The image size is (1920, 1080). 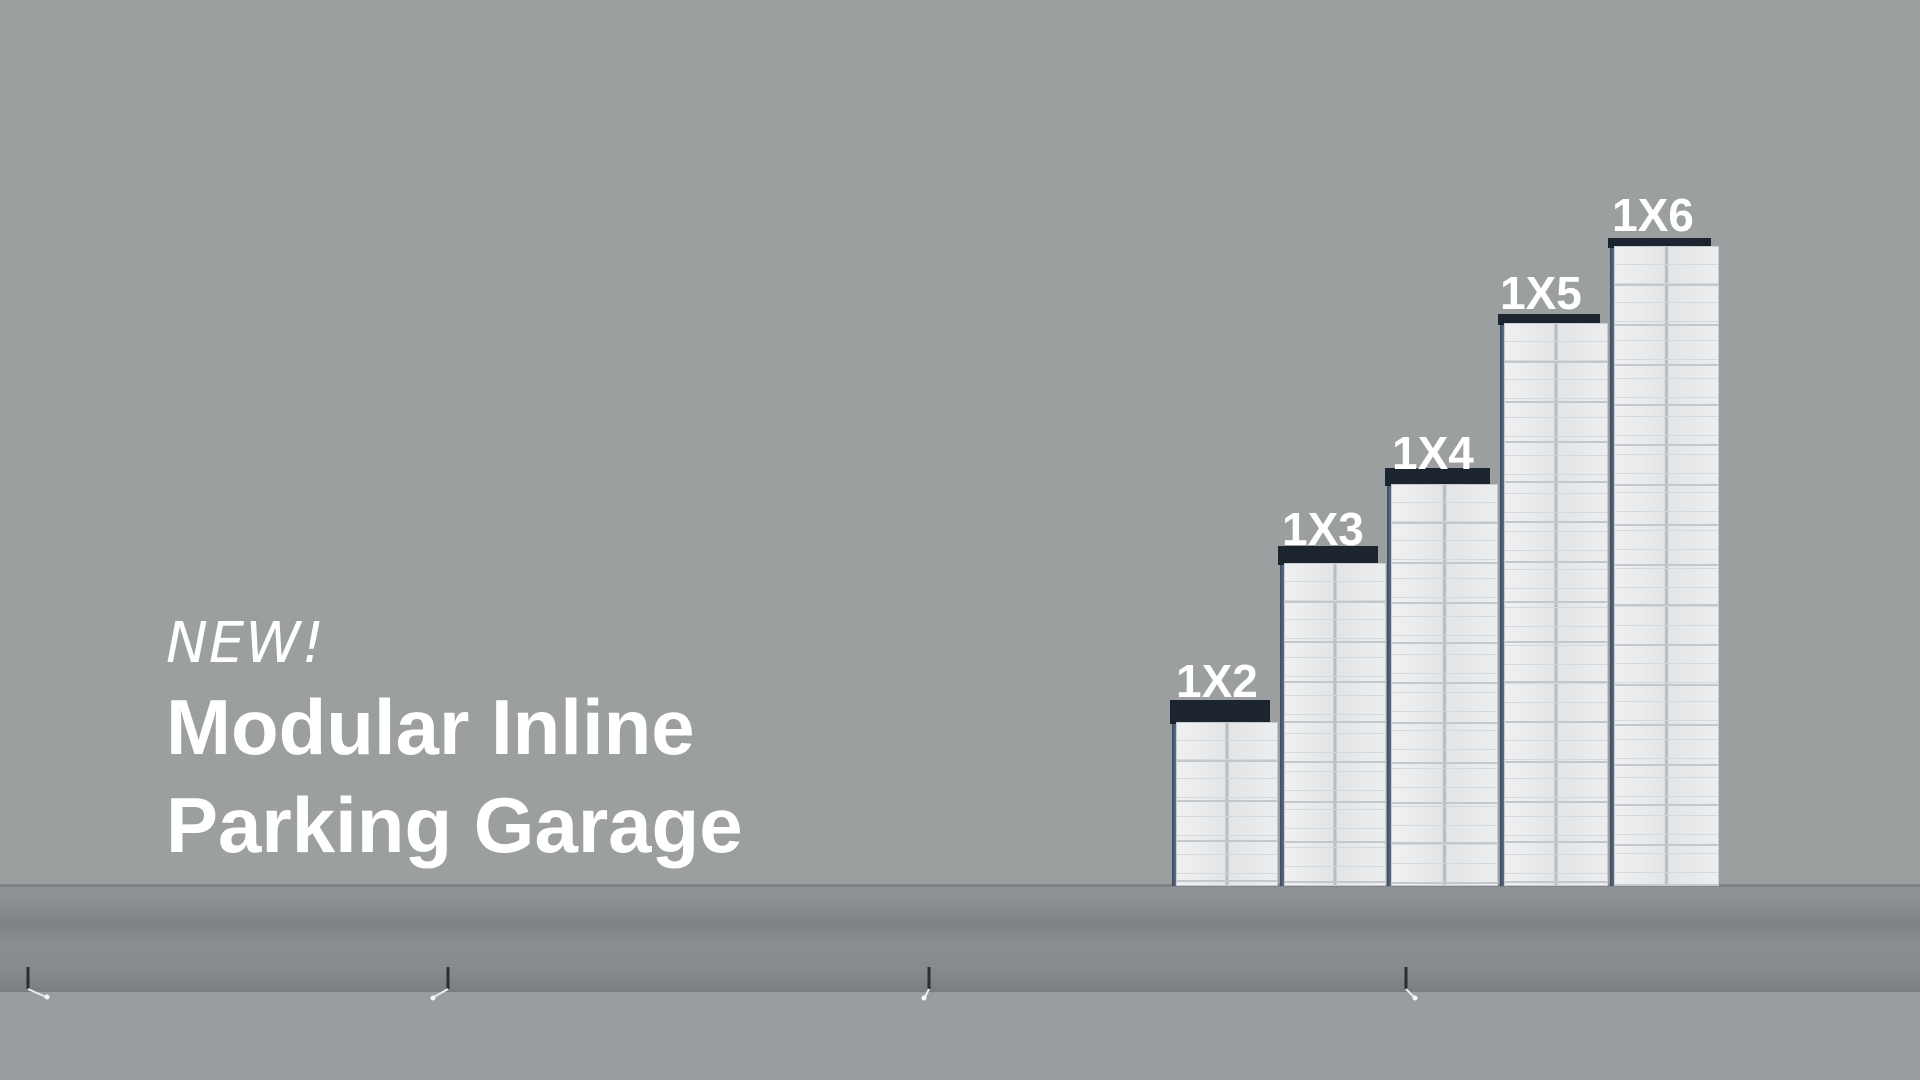 What do you see at coordinates (1653, 215) in the screenshot?
I see `tower-label: 1X6` at bounding box center [1653, 215].